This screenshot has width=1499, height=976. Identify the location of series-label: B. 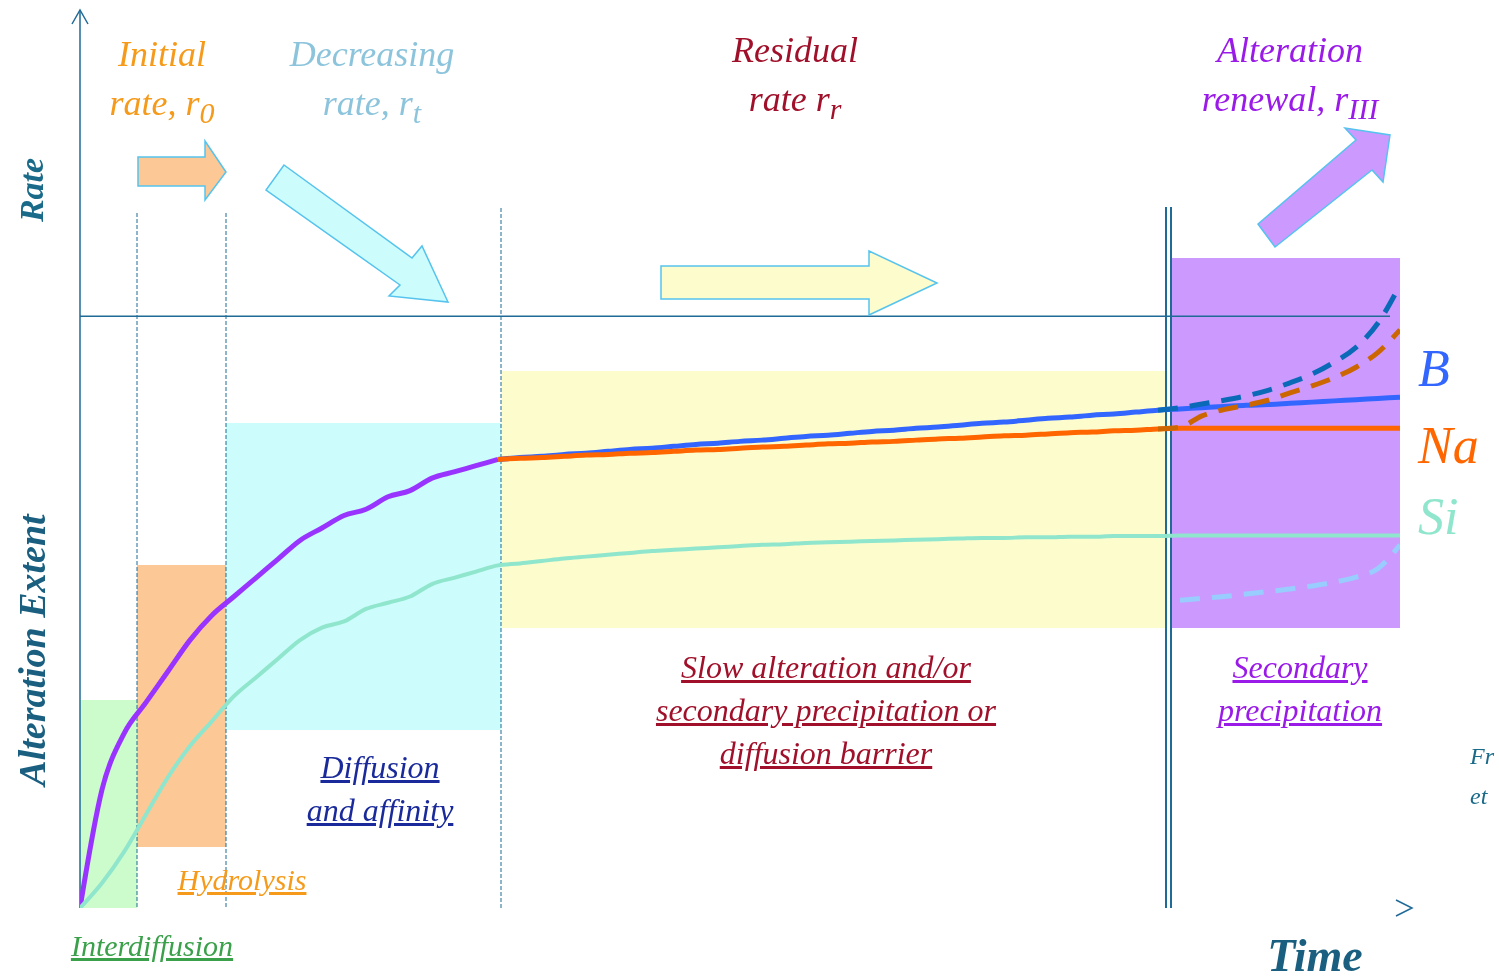
(1434, 369).